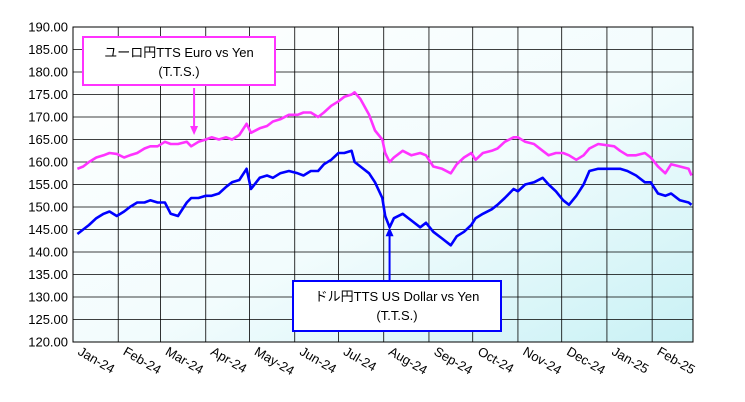 The width and height of the screenshot is (745, 402). I want to click on x-tick-label: Oct-24, so click(495, 360).